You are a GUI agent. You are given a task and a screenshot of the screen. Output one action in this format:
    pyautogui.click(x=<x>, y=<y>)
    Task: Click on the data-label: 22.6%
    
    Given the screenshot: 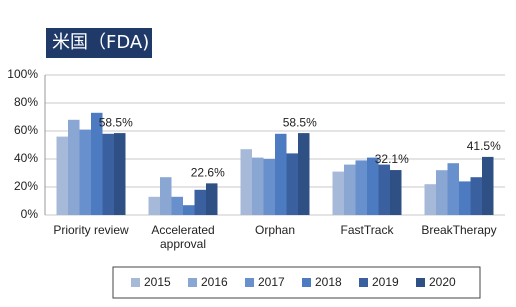 What is the action you would take?
    pyautogui.click(x=208, y=173)
    